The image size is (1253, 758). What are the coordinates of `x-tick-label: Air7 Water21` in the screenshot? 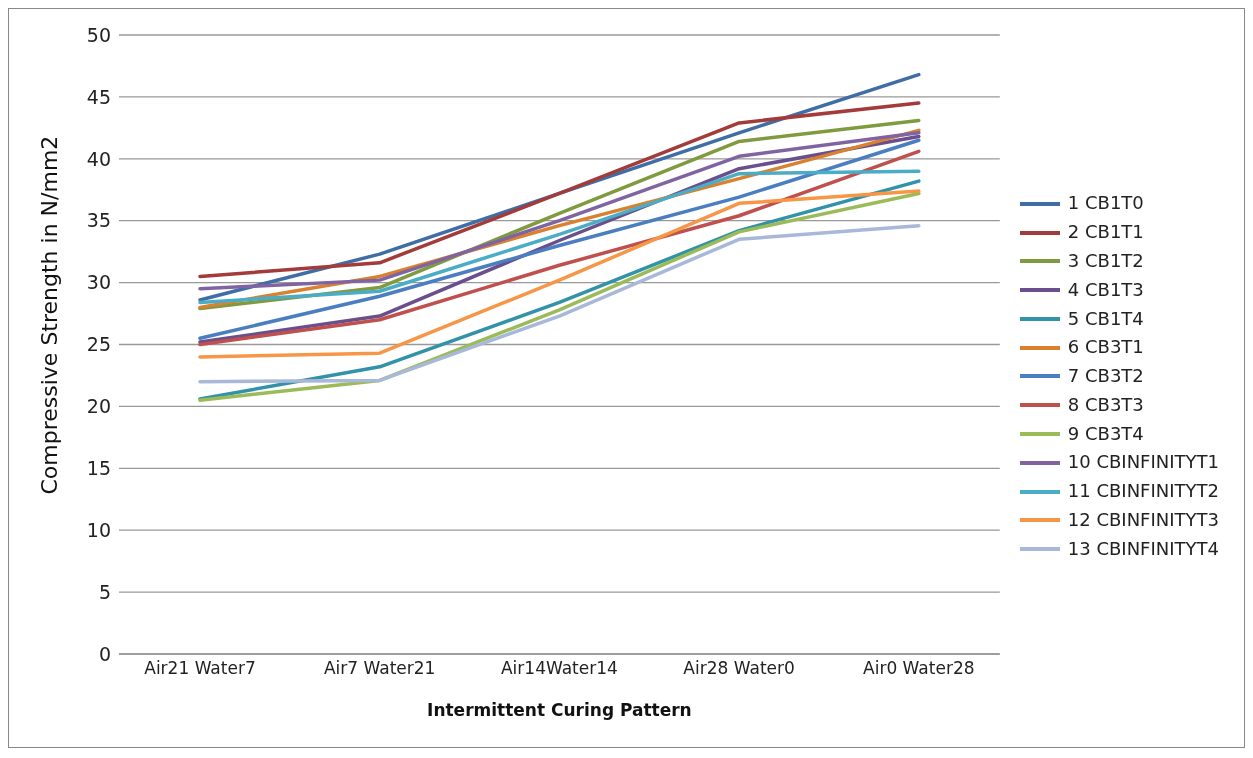 It's located at (379, 668).